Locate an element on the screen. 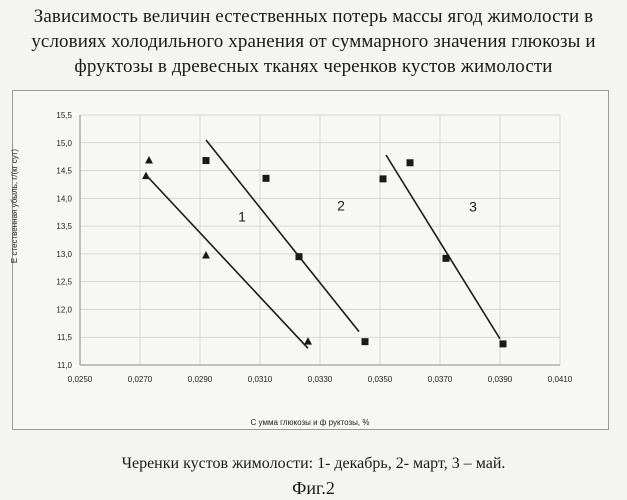  y-axis-label: Е стественная убыль, г/(кг сут) is located at coordinates (17, 206).